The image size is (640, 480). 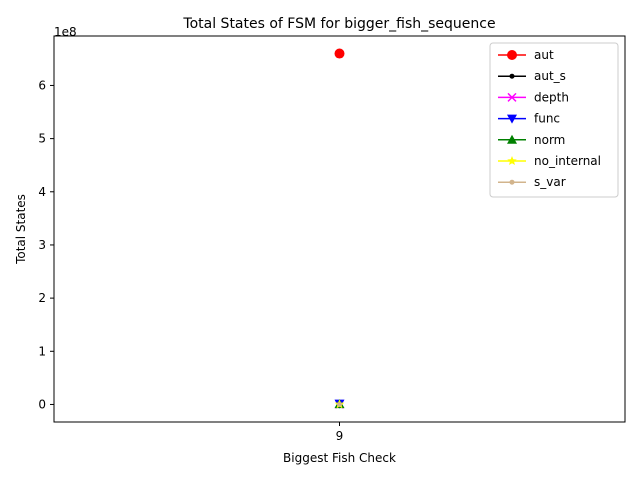 I want to click on y-axis-label: Total States, so click(x=21, y=229).